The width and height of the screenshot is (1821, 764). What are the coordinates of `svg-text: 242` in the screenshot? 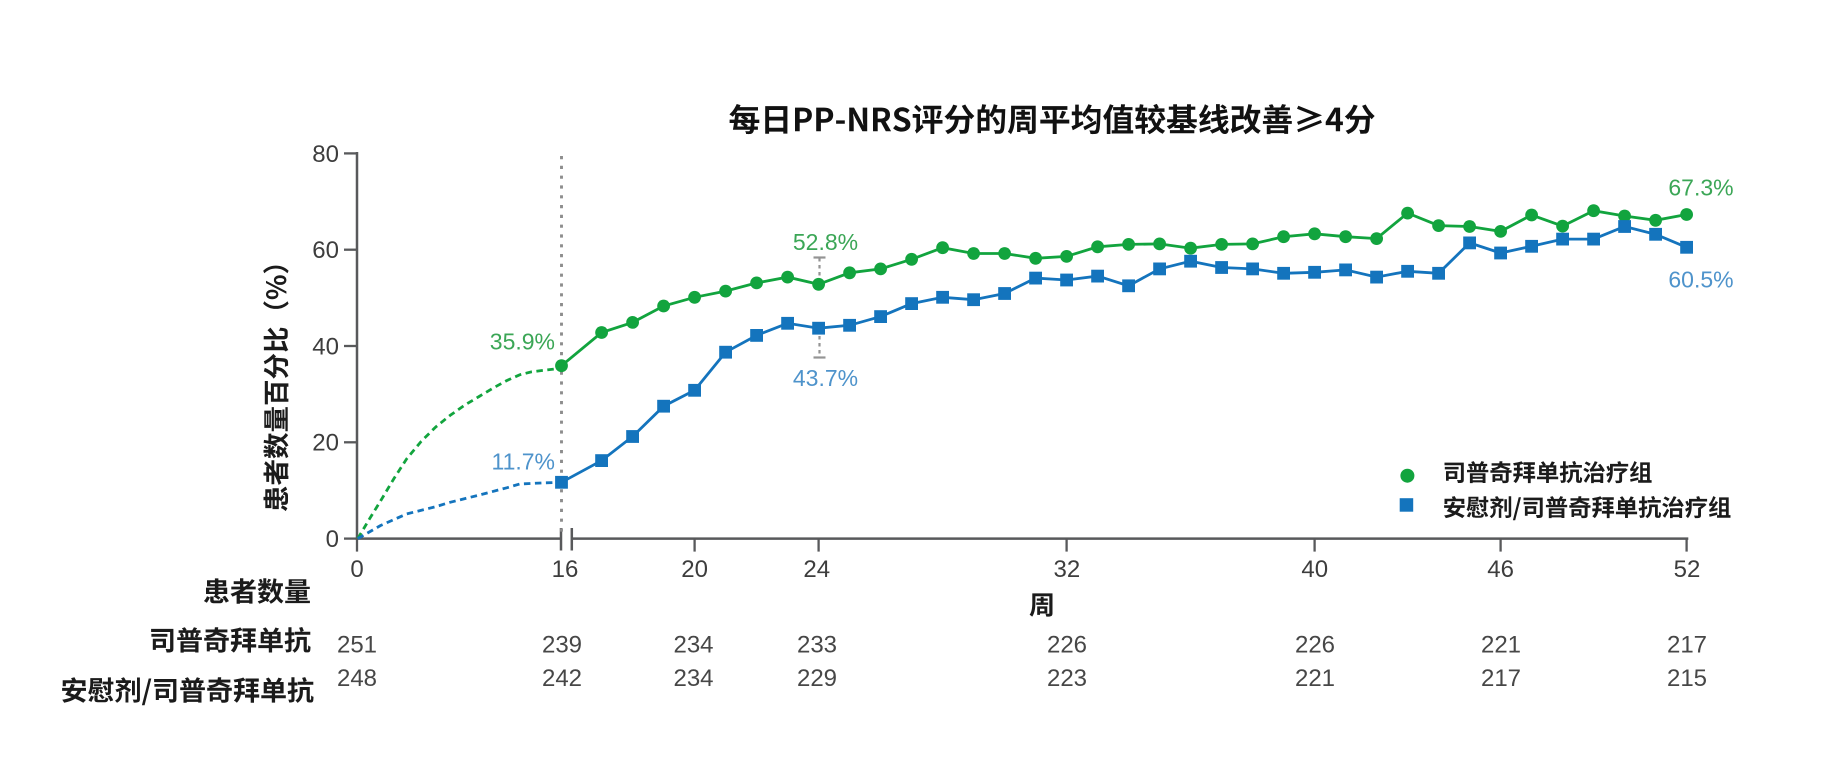 It's located at (562, 678).